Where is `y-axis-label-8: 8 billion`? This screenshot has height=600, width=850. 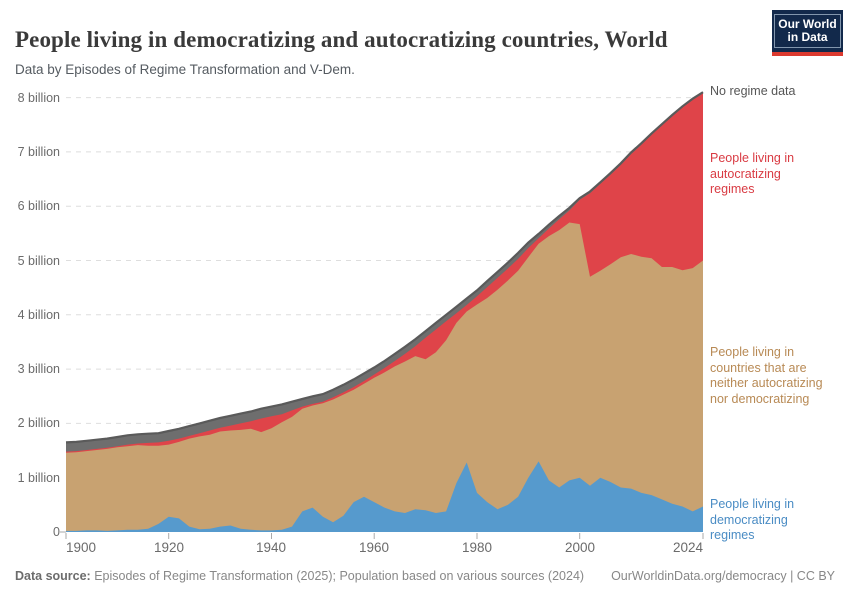
y-axis-label-8: 8 billion is located at coordinates (38, 98).